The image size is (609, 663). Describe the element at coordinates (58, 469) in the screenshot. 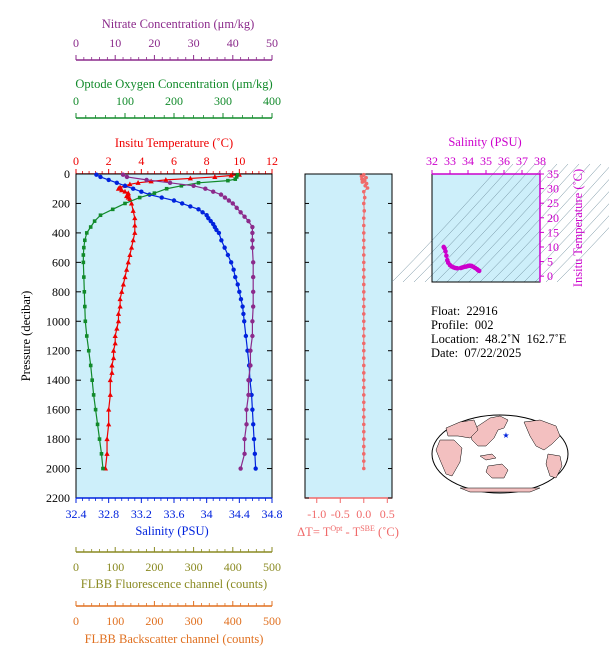

I see `pressure-tick-label: 2000` at that location.